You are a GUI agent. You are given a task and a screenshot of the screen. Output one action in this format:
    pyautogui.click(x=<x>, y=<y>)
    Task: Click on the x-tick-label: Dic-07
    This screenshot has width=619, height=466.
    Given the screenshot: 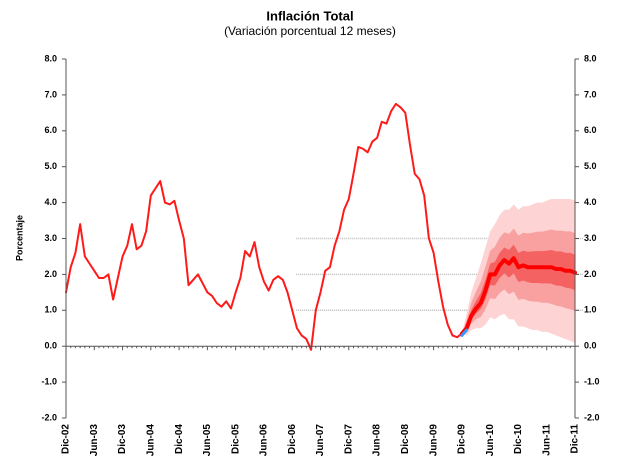 What is the action you would take?
    pyautogui.click(x=348, y=439)
    